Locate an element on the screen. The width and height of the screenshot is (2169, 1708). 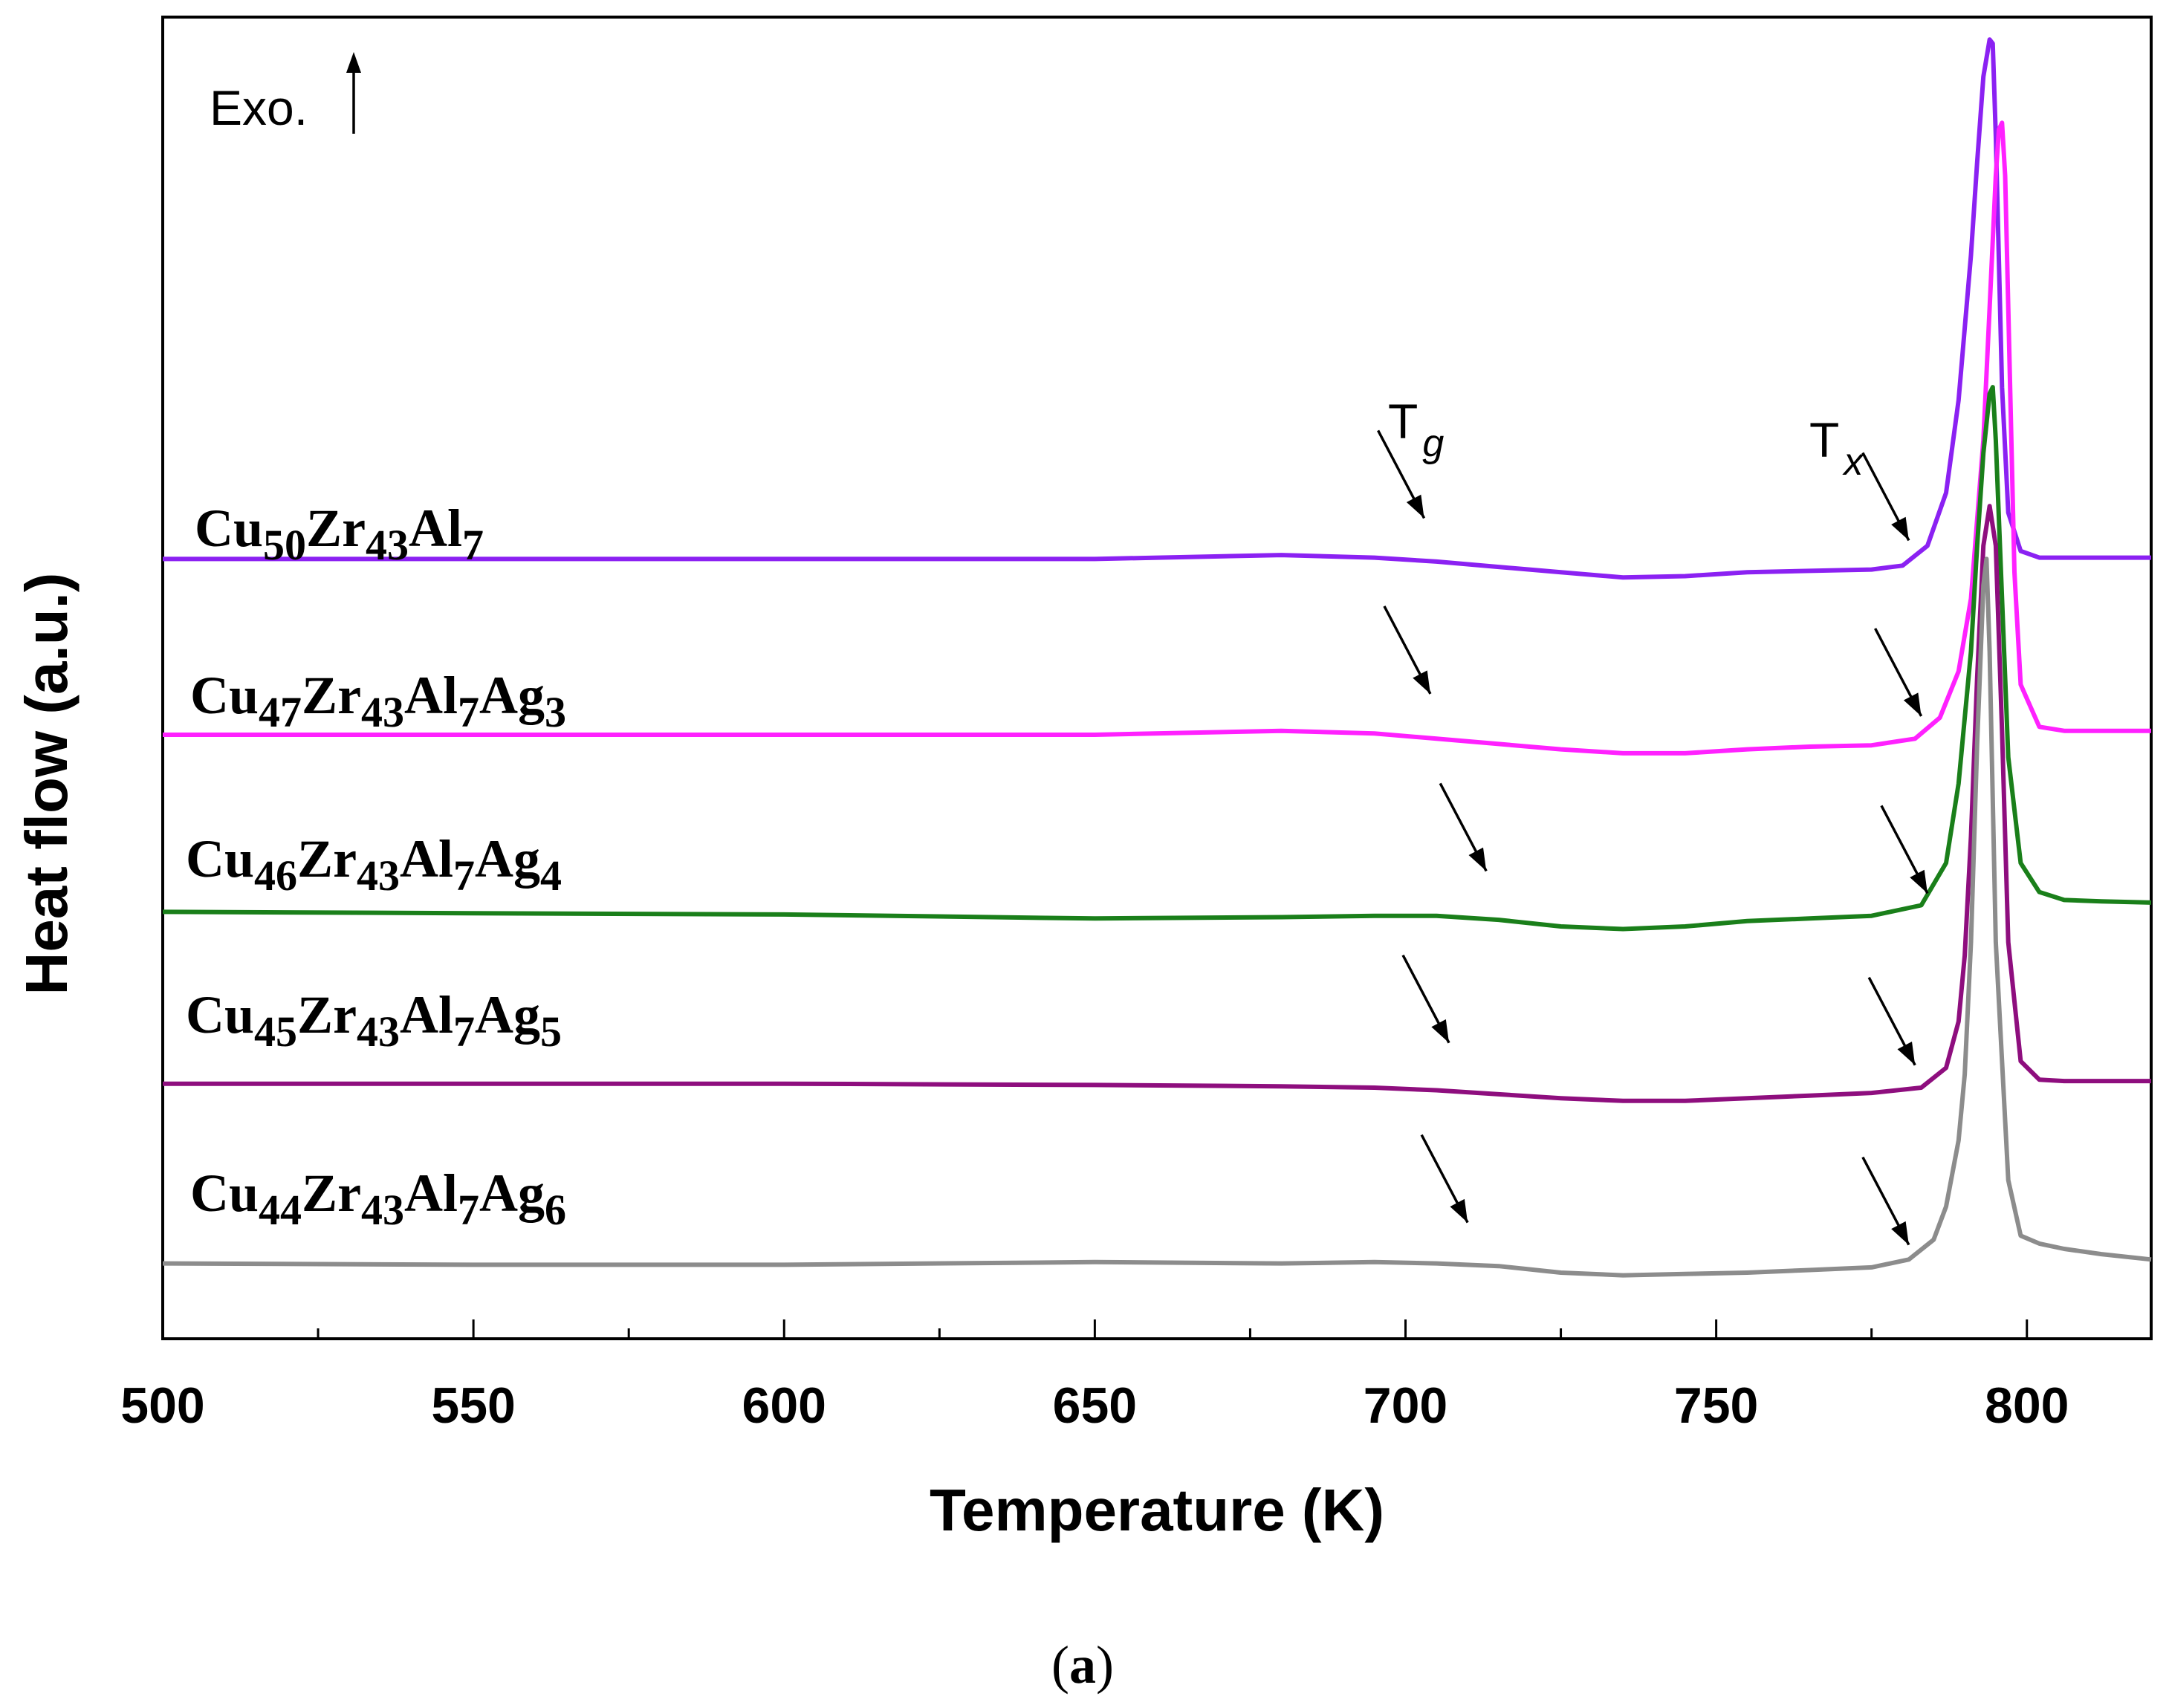
x-axis-tick-labels: 500 550 600 650 700 750 800 is located at coordinates (1094, 1405).